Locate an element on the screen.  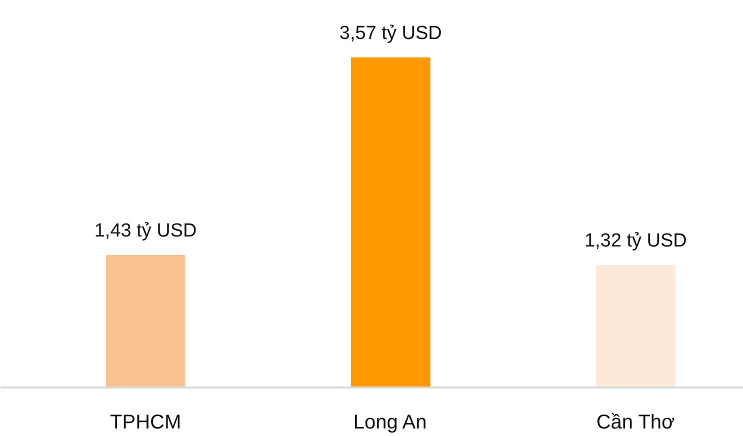
x-tick-label: Long An is located at coordinates (390, 423).